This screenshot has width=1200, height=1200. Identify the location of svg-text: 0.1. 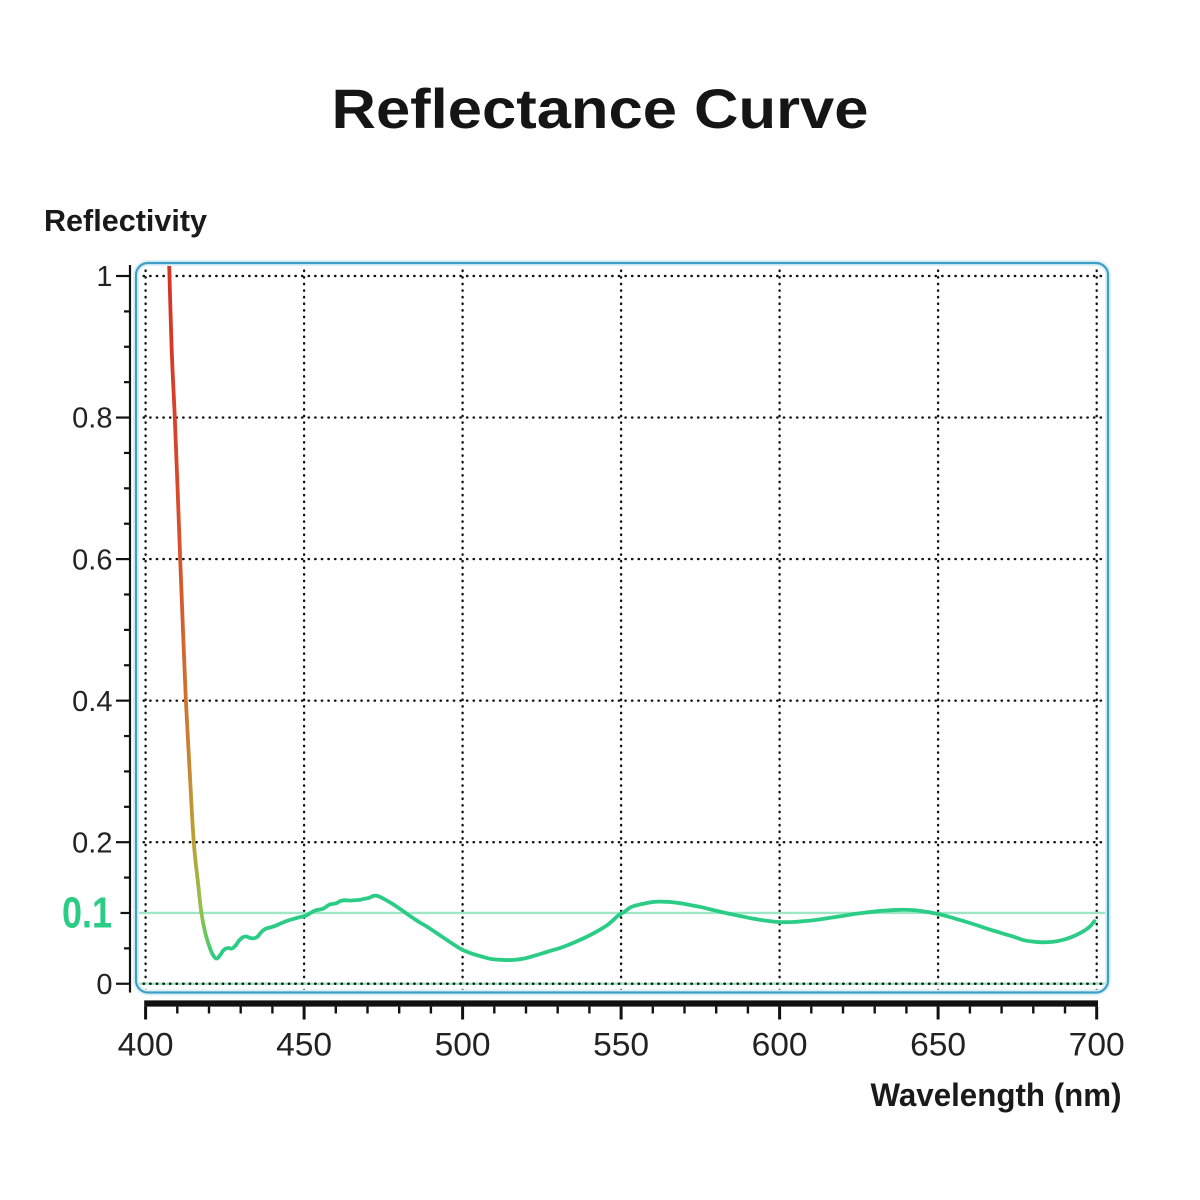
(87, 913).